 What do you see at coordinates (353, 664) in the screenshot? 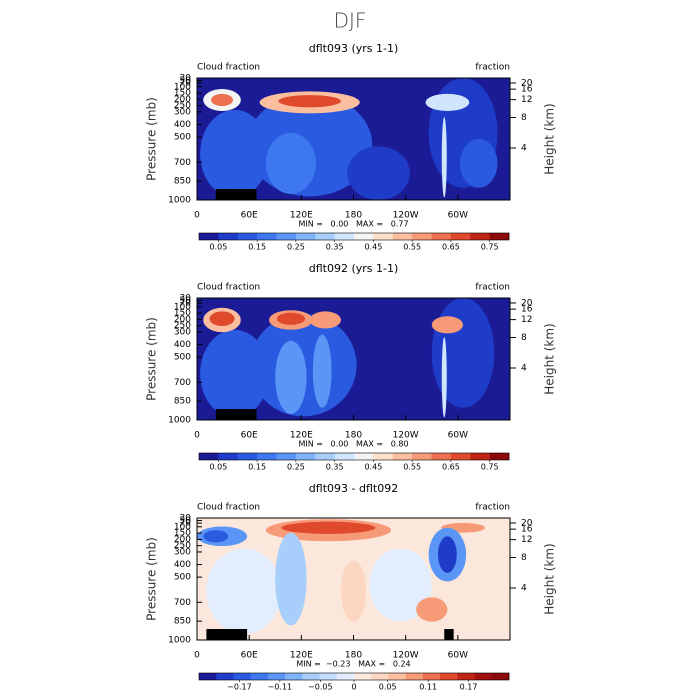
I see `stats: MIN = −0.23 MAX = 0.24` at bounding box center [353, 664].